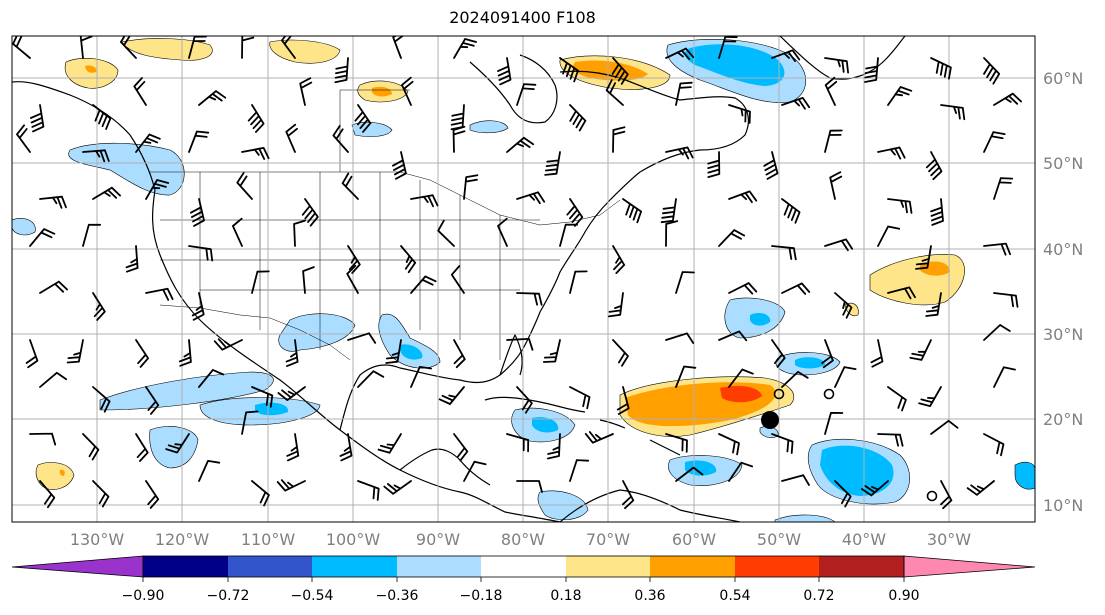 The width and height of the screenshot is (1105, 615). I want to click on lon-label: 130°W, so click(97, 539).